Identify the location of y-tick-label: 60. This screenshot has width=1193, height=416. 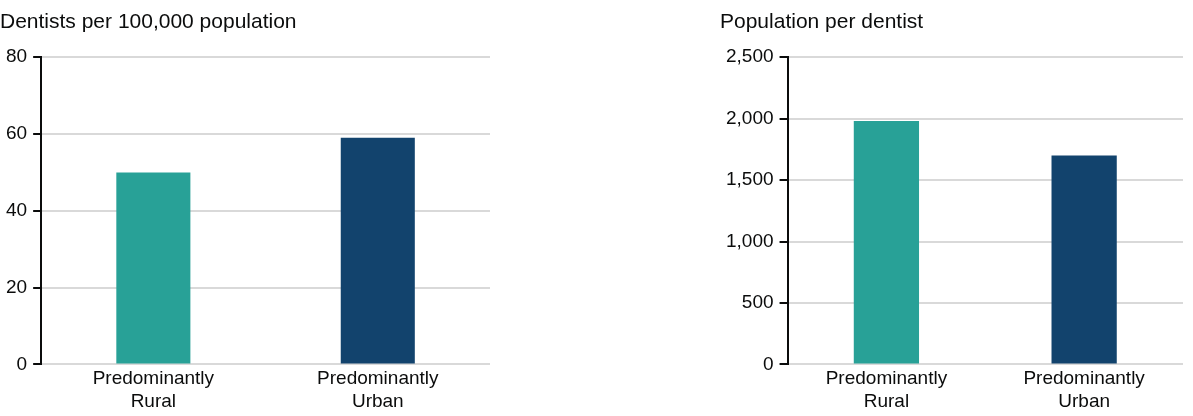
(16, 133).